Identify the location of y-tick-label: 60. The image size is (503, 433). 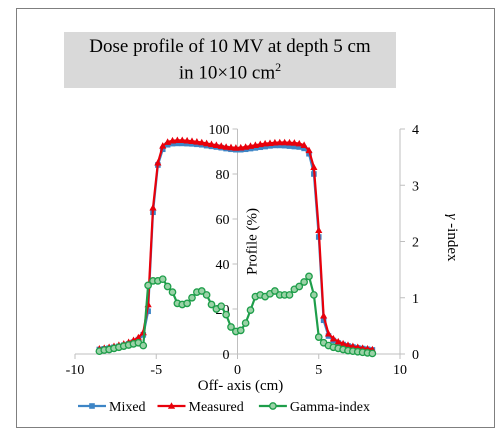
(223, 220).